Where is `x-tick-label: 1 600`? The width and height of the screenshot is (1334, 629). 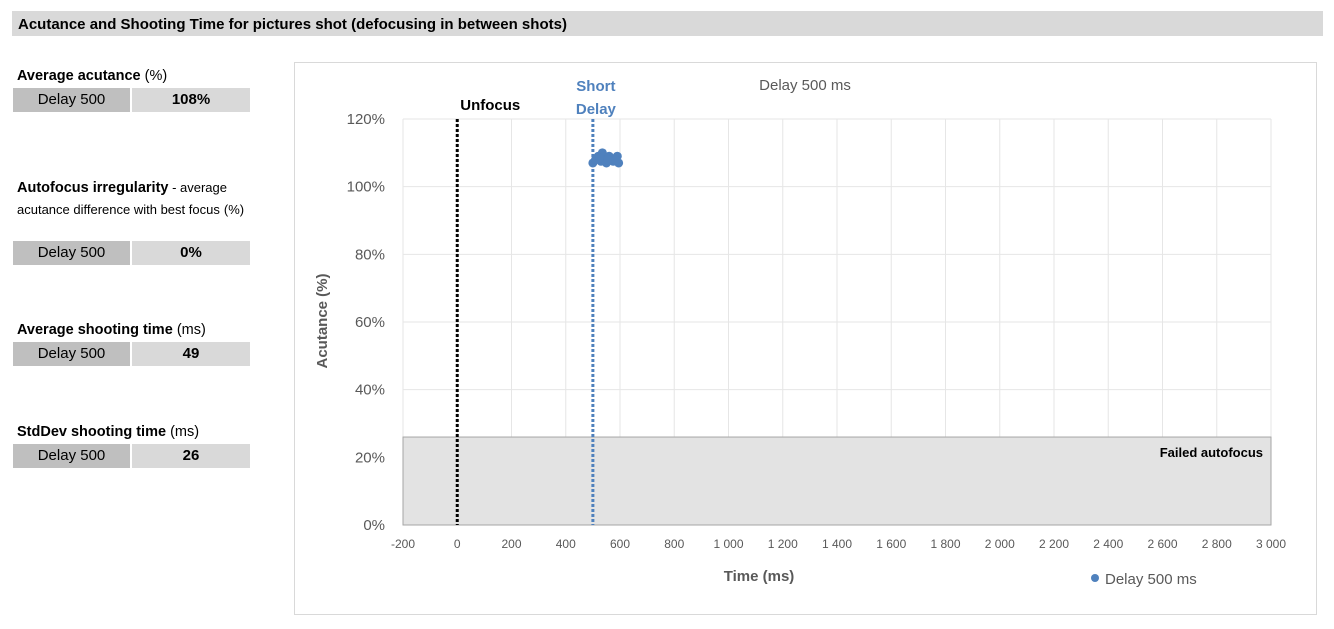
x-tick-label: 1 600 is located at coordinates (891, 544).